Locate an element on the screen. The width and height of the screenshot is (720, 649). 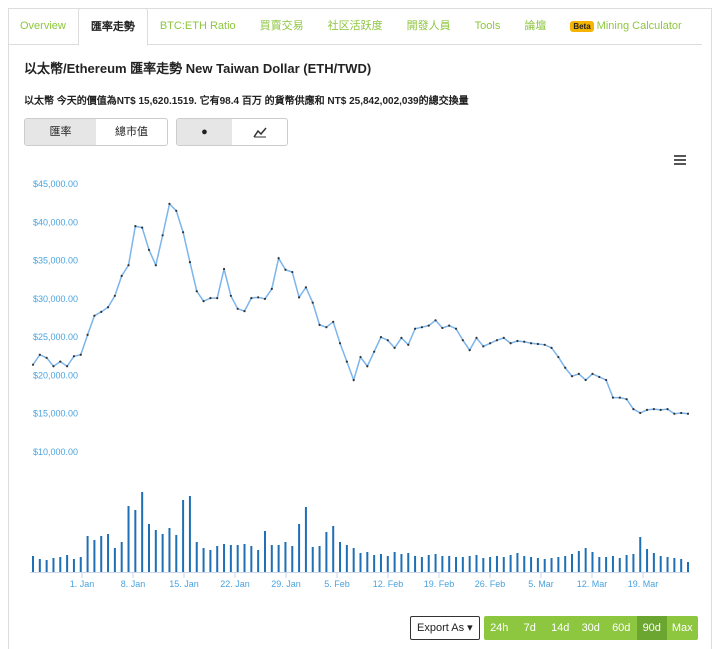
toggle-button: ● is located at coordinates (204, 132).